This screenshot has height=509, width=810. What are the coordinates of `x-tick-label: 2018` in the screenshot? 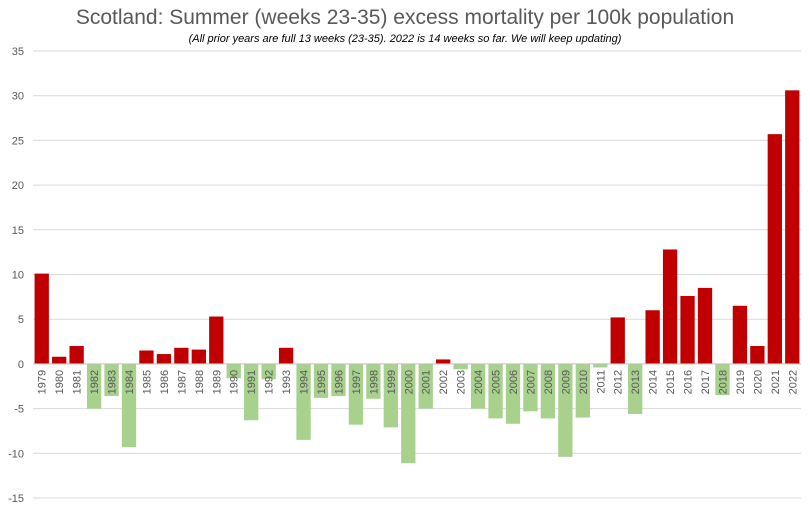 It's located at (723, 382).